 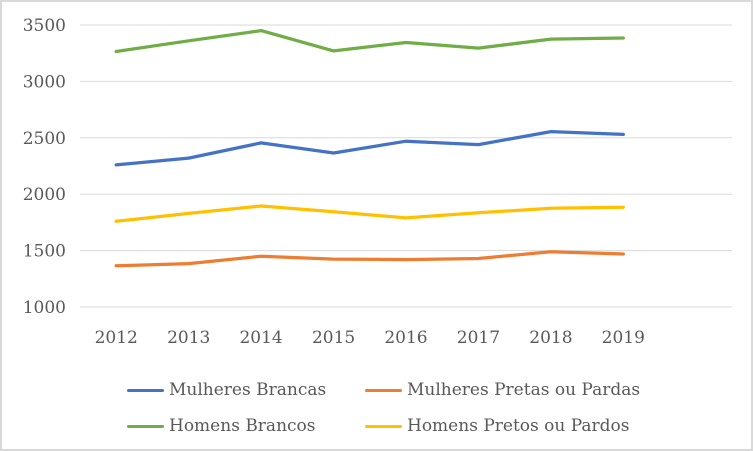 What do you see at coordinates (550, 338) in the screenshot?
I see `x-axis-tick-label: 2018` at bounding box center [550, 338].